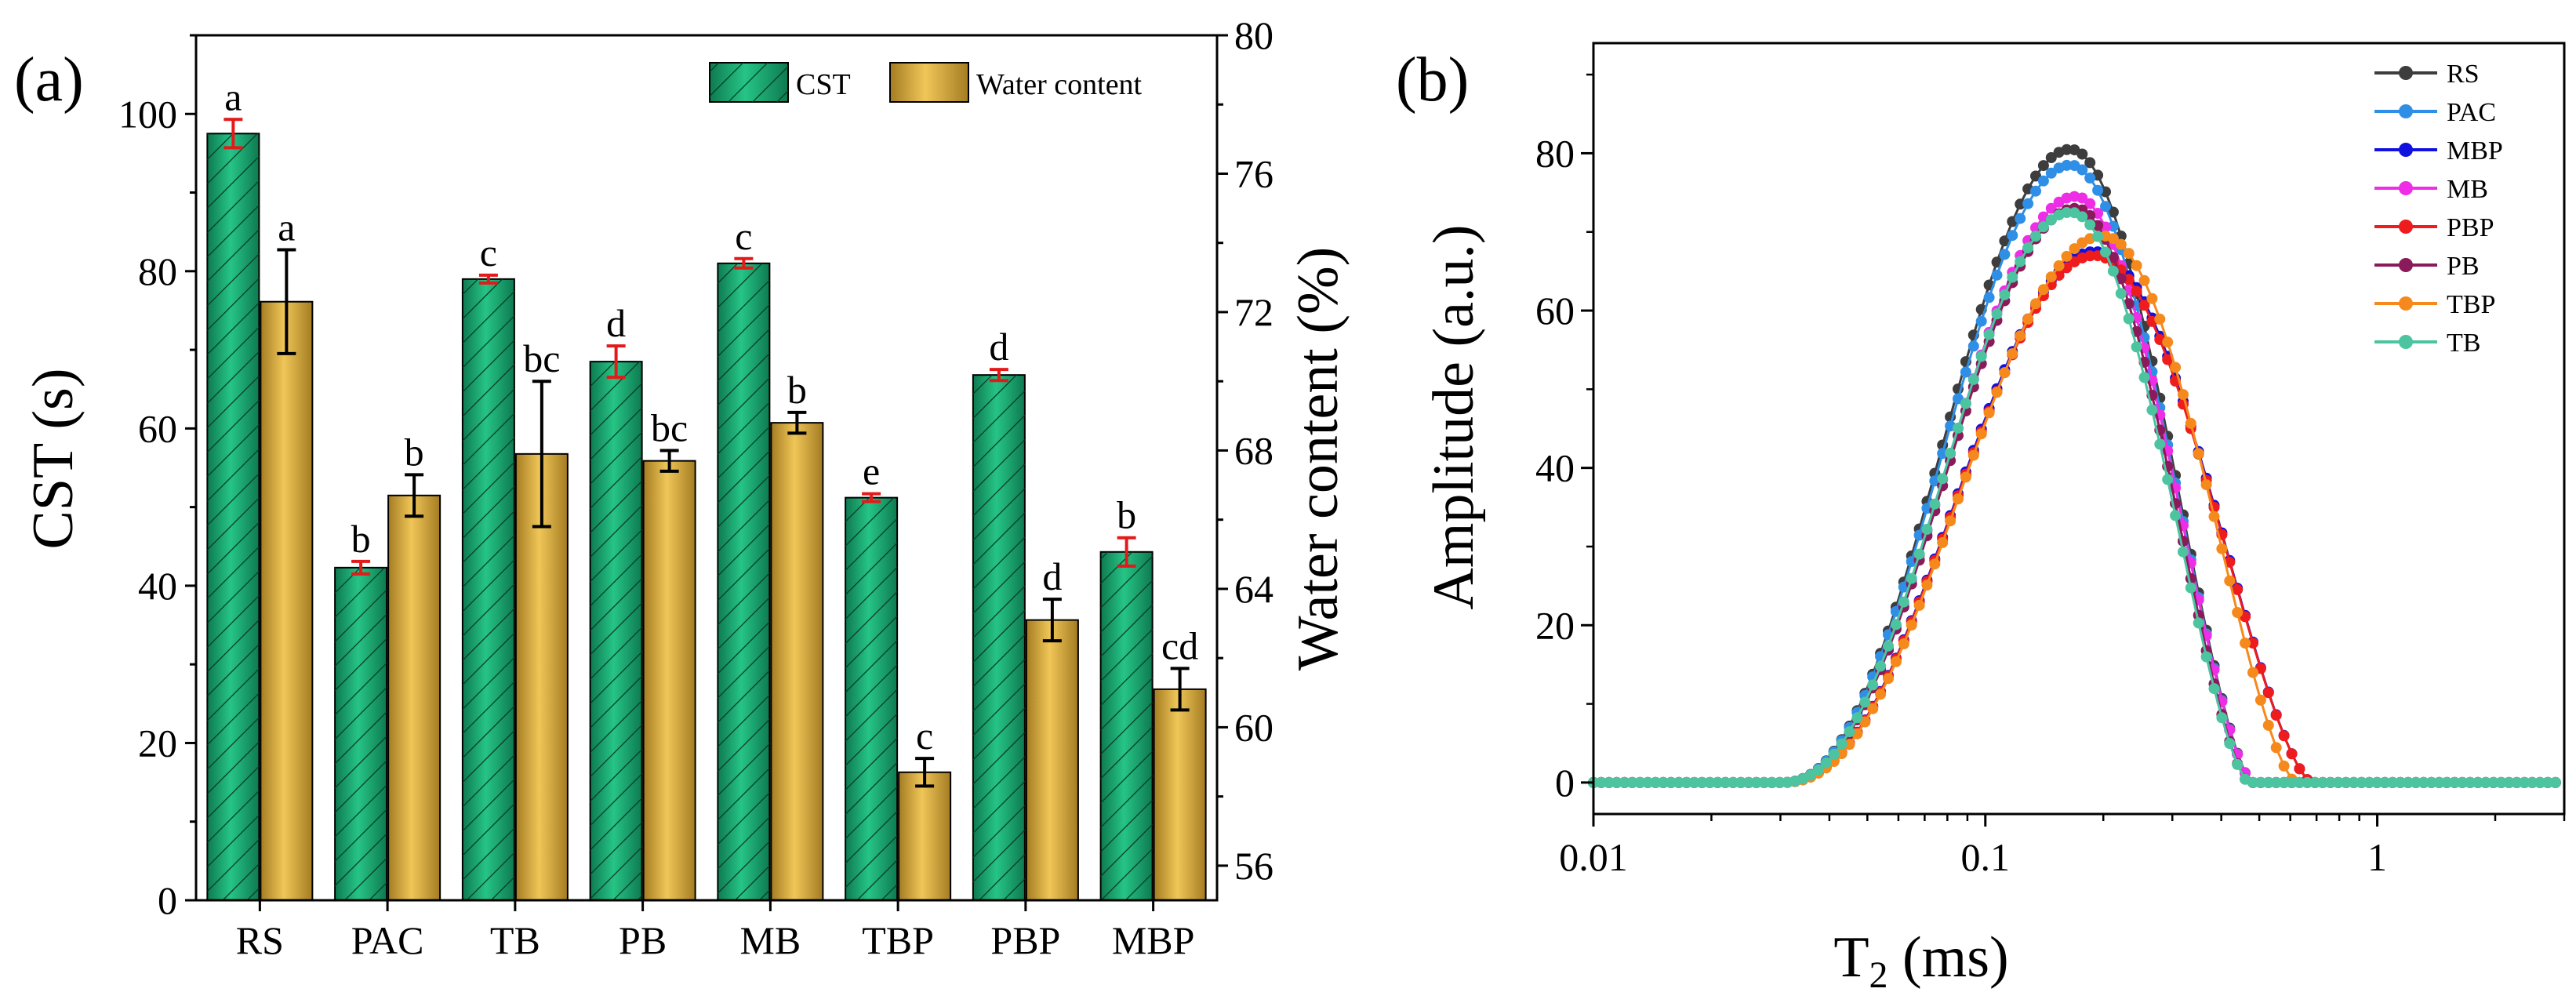 This screenshot has width=2576, height=1003. What do you see at coordinates (2406, 73) in the screenshot?
I see `legend-marker-rs` at bounding box center [2406, 73].